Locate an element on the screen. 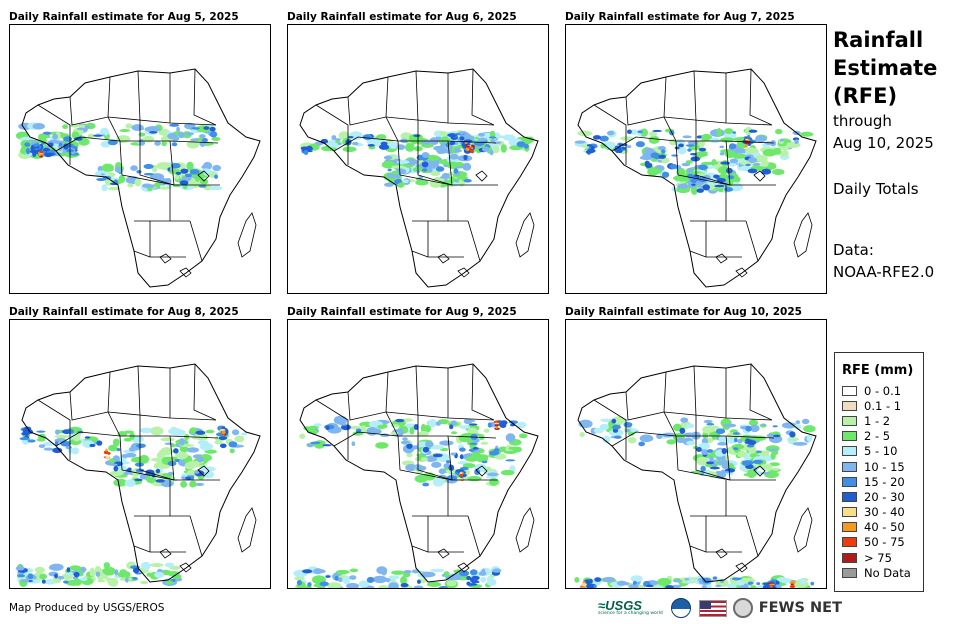 This screenshot has width=970, height=624. coastline is located at coordinates (697, 178).